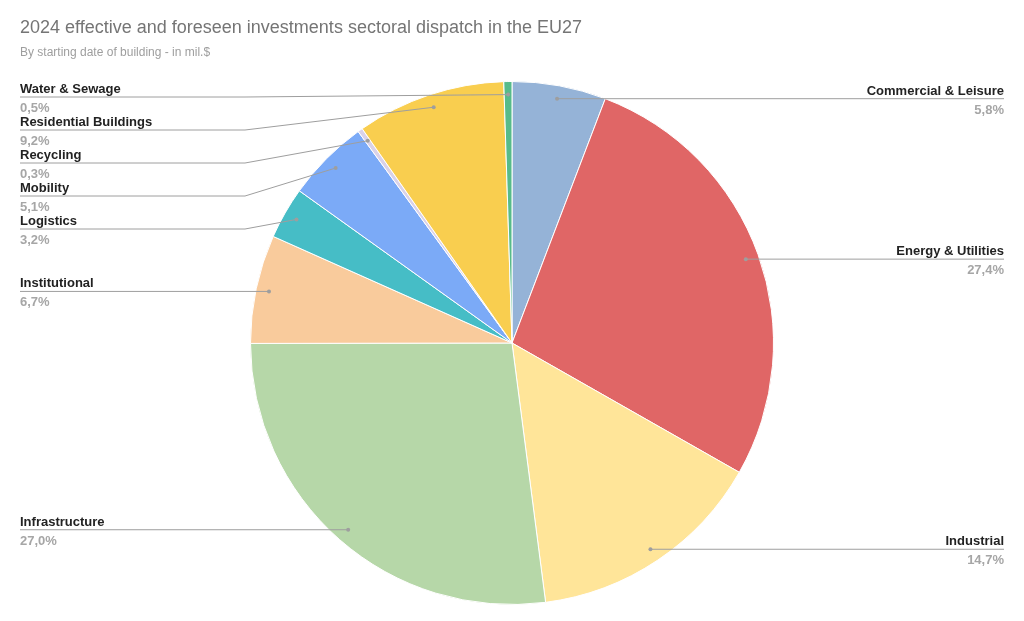 The width and height of the screenshot is (1024, 621). Describe the element at coordinates (45, 187) in the screenshot. I see `slice-label: Mobility` at that location.